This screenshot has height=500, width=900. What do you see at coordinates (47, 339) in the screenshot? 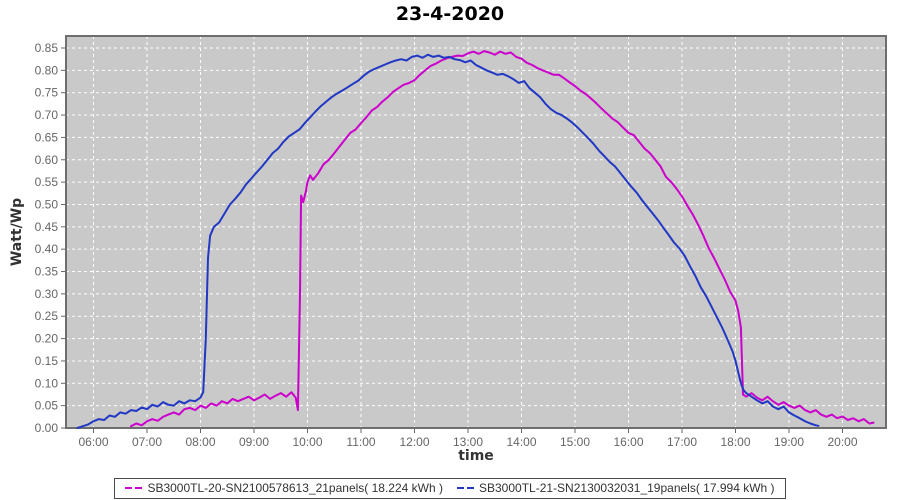
I see `y-tick-label: 0.20` at bounding box center [47, 339].